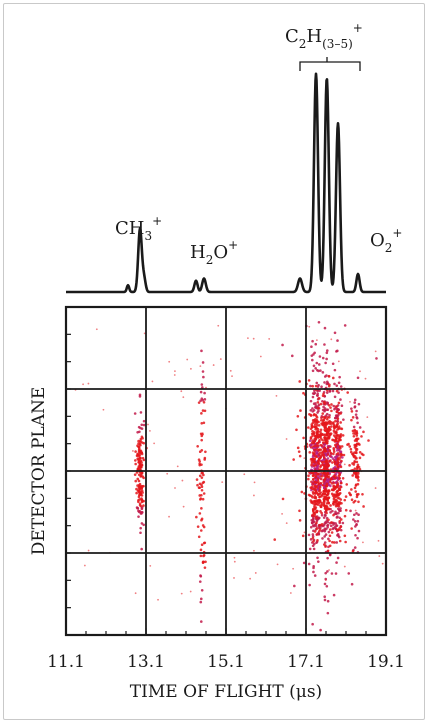 Image resolution: width=430 pixels, height=725 pixels. Describe the element at coordinates (146, 662) in the screenshot. I see `x-axis-tick-label: 13.1` at that location.